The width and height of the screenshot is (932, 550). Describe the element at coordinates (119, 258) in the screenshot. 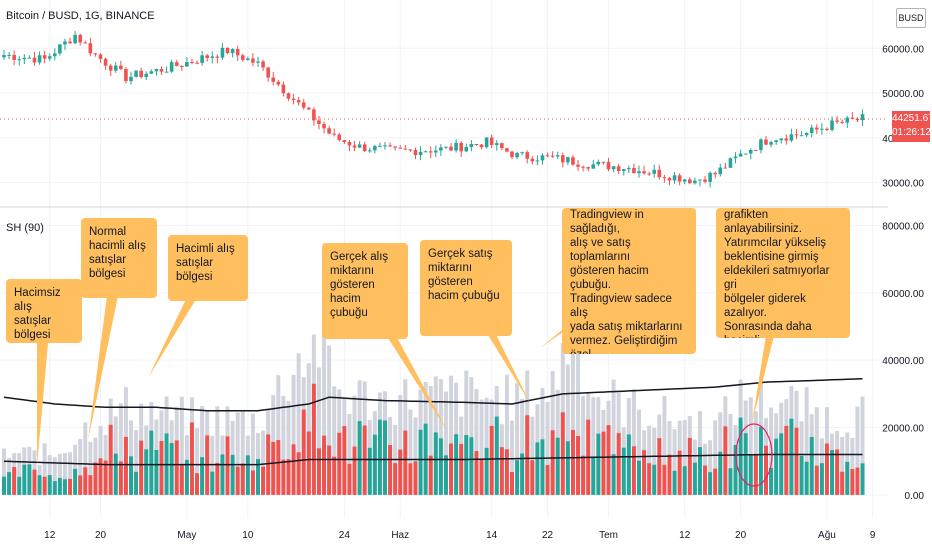

I see `annotation-callout: Normal hacimli alış satışlar bölgesi` at that location.